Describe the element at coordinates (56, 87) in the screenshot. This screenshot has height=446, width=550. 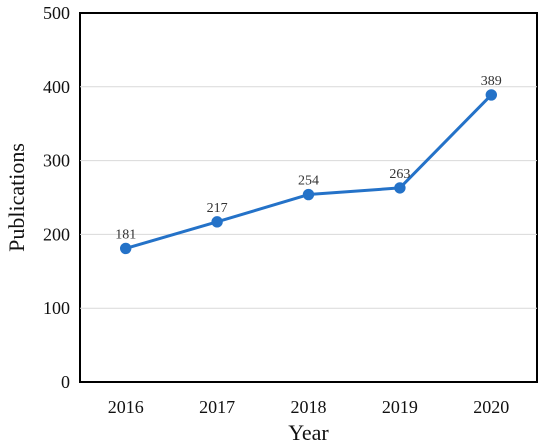
I see `y-tick-label: 400` at that location.